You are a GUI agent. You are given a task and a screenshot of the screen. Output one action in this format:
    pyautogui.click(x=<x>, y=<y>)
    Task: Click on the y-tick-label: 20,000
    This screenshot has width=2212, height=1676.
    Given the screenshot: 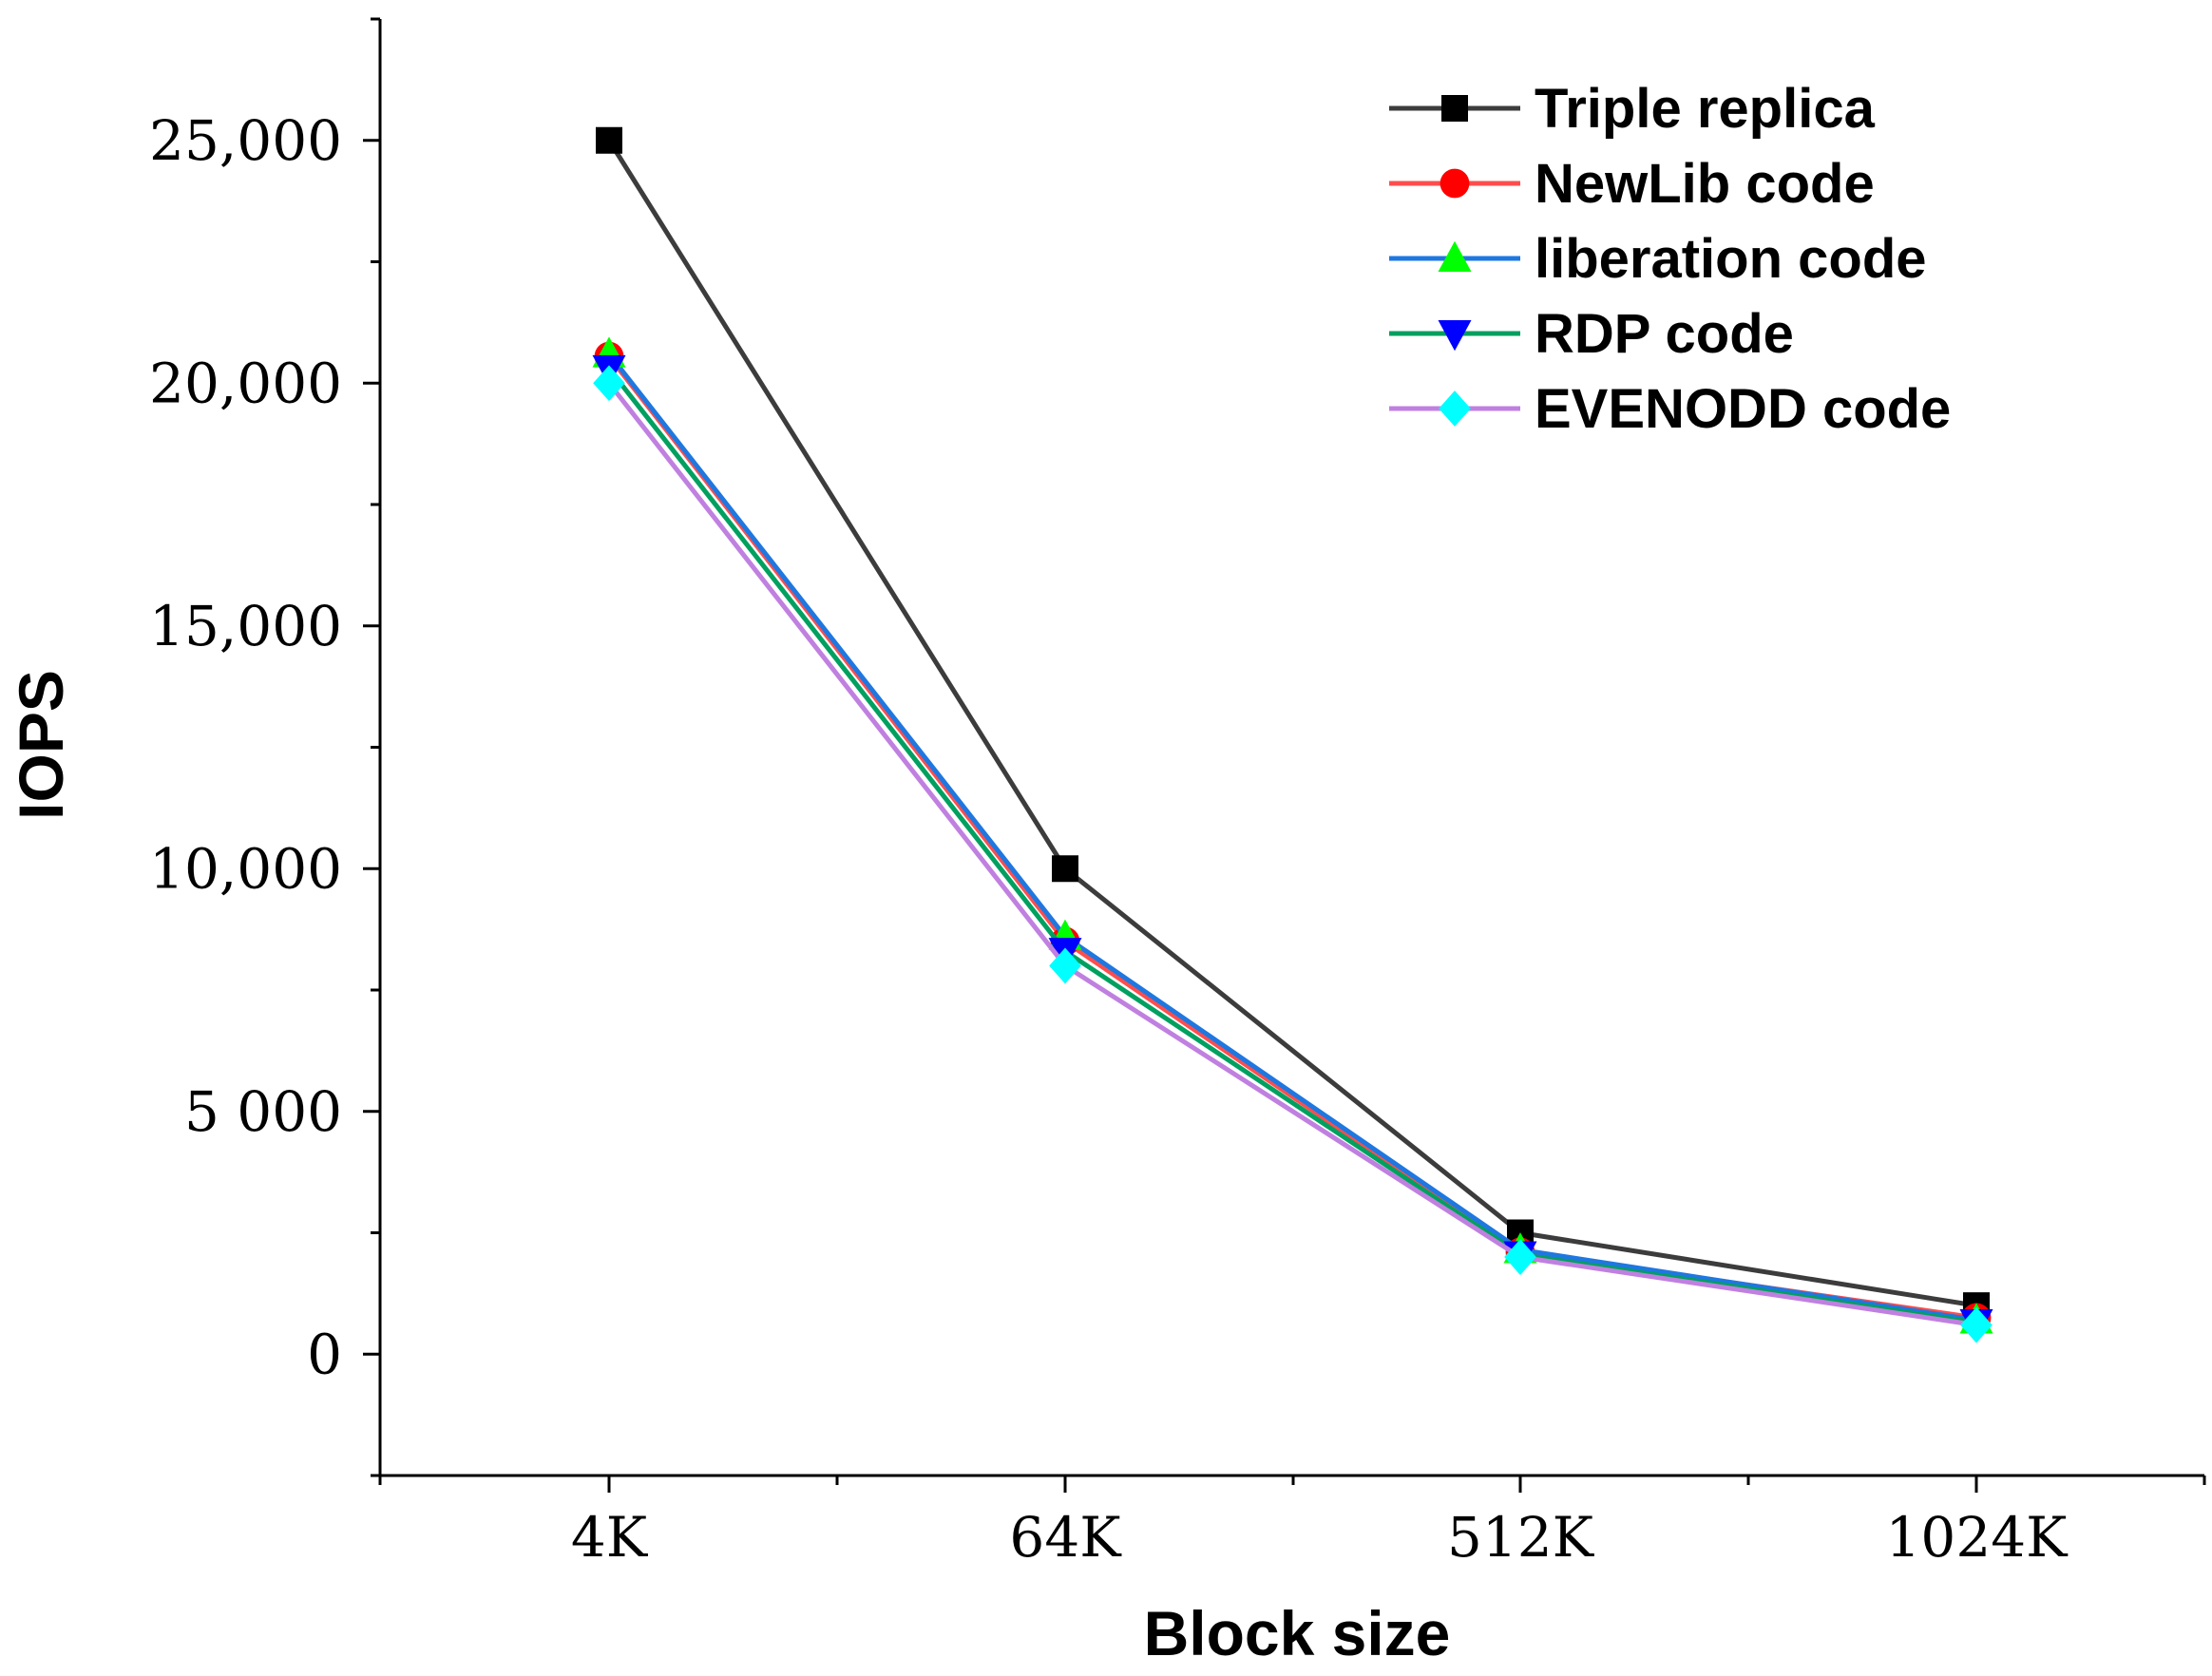 What is the action you would take?
    pyautogui.click(x=245, y=383)
    